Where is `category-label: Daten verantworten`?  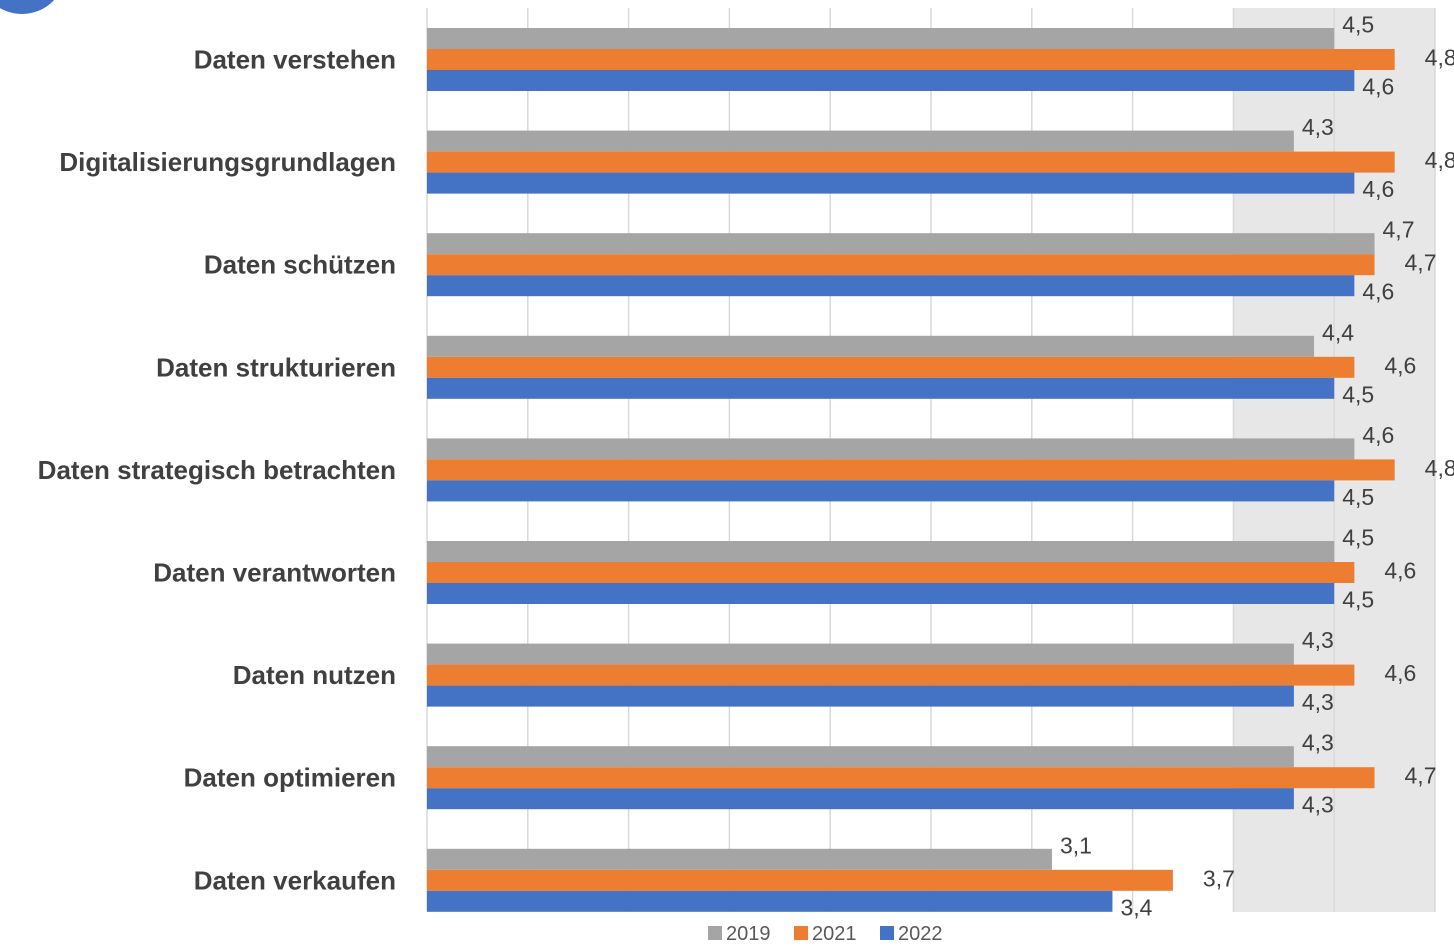
category-label: Daten verantworten is located at coordinates (274, 573).